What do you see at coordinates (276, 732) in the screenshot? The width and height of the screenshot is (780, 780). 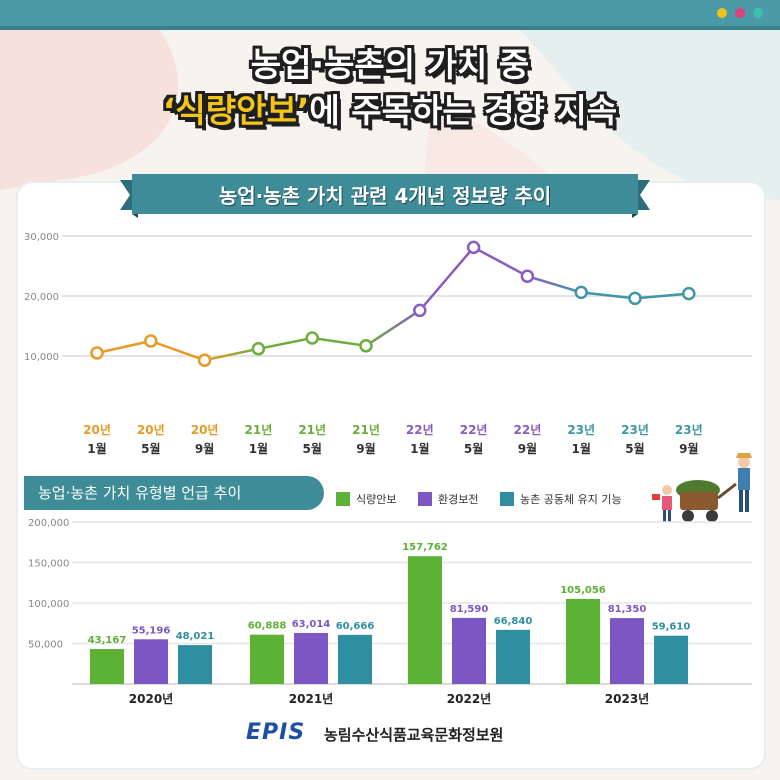 I see `epis-logo: EPIS` at bounding box center [276, 732].